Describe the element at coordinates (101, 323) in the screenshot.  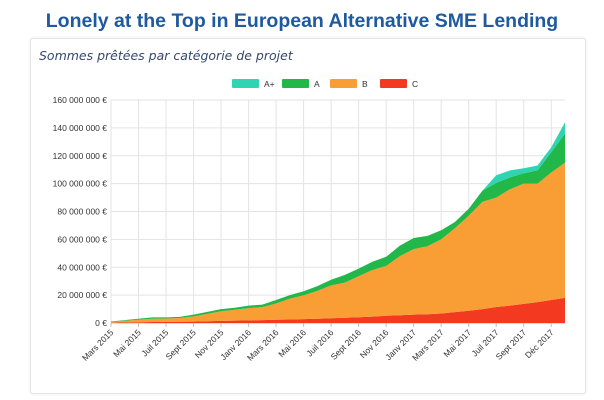
I see `y-tick-label: 0 €` at that location.